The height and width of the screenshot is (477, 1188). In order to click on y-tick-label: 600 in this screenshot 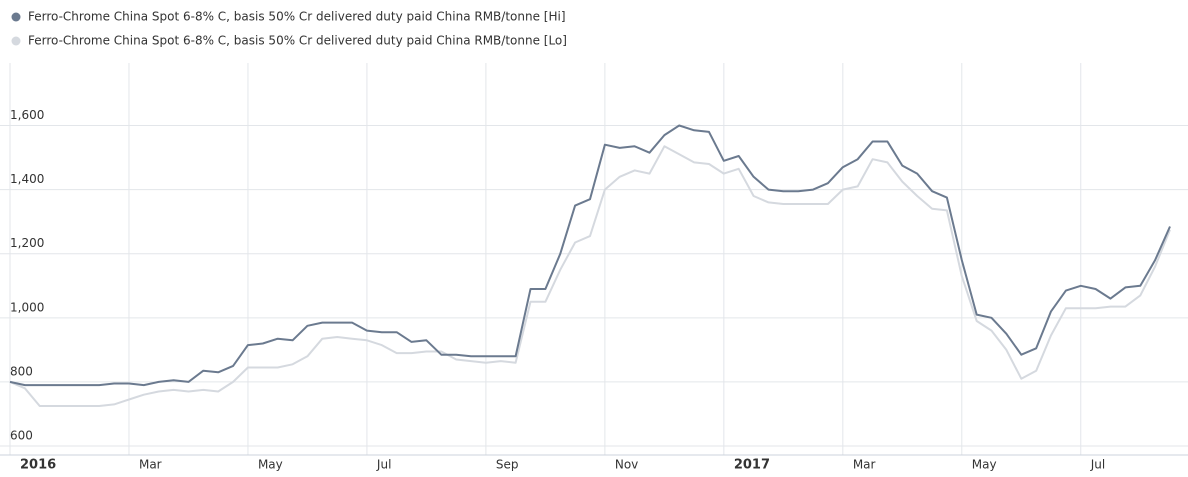, I will do `click(21, 436)`.